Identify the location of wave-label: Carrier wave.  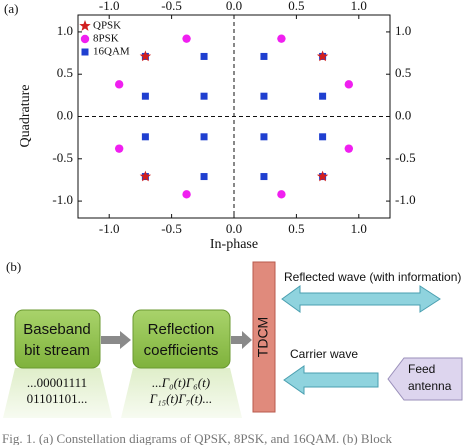
(324, 354).